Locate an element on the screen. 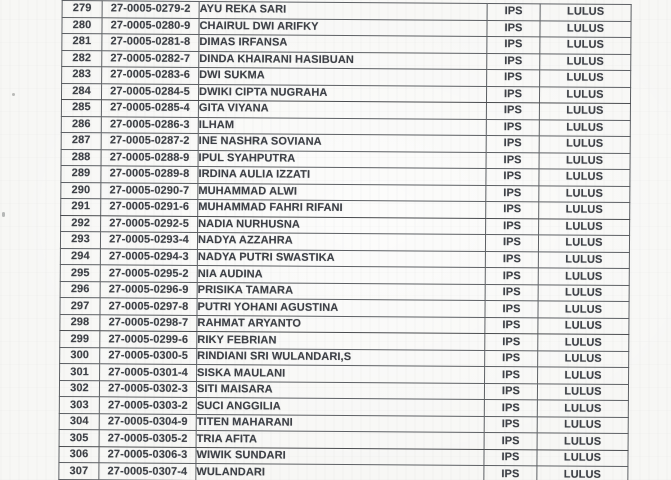 This screenshot has width=671, height=480. student-name-cell: NADYA AZZAHRA is located at coordinates (341, 242).